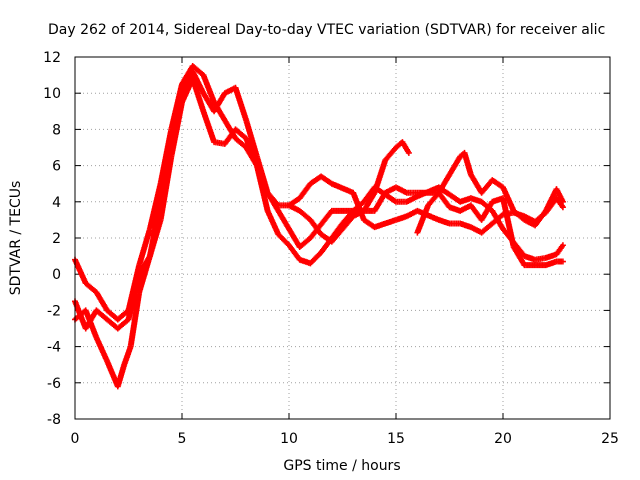 This screenshot has height=480, width=640. What do you see at coordinates (54, 348) in the screenshot?
I see `y-tick-label: -4` at bounding box center [54, 348].